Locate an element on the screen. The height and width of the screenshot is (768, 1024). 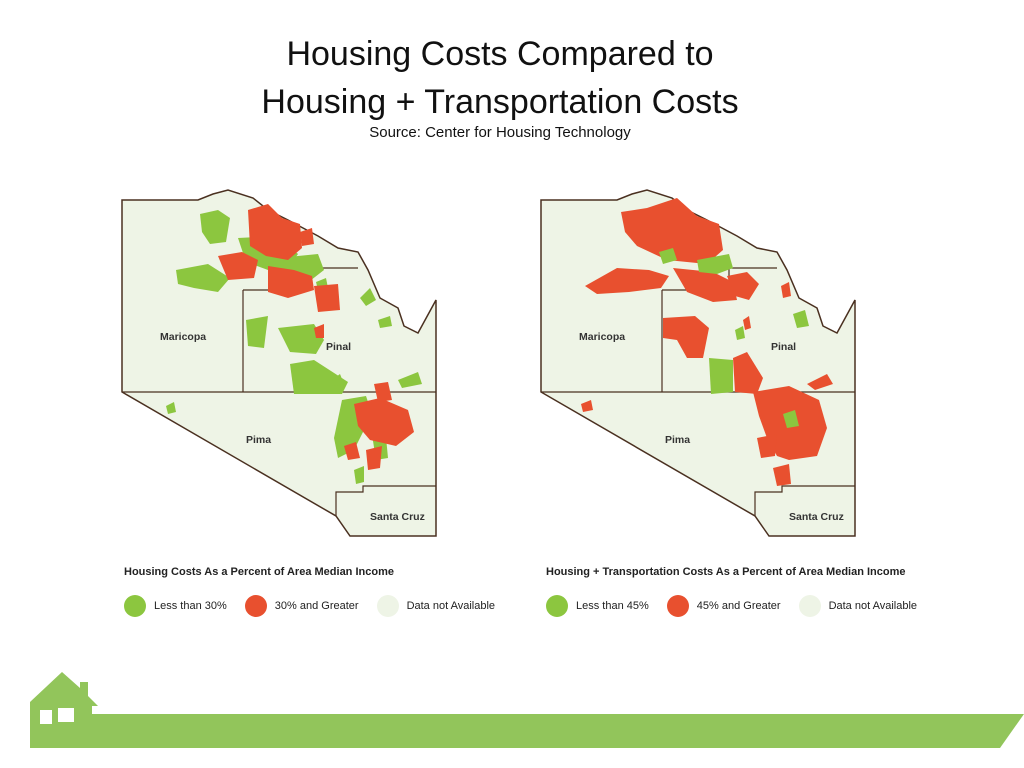
legend-label: 30% and Greater is located at coordinates (316, 606).